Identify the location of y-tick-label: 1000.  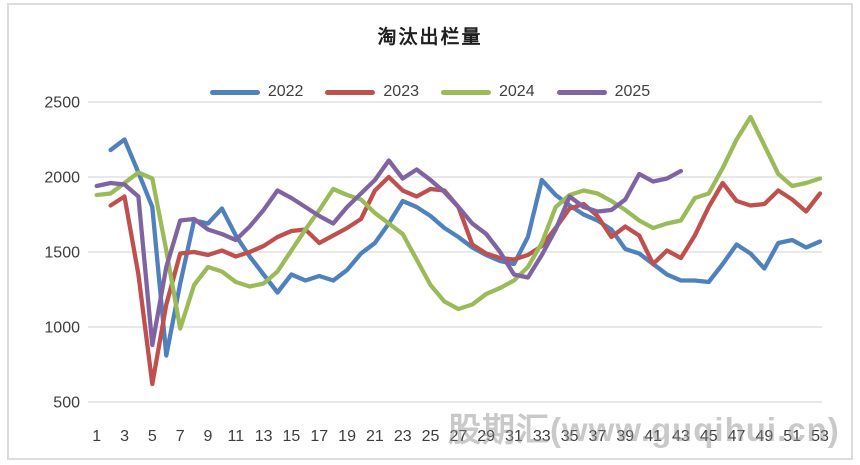
(62, 328).